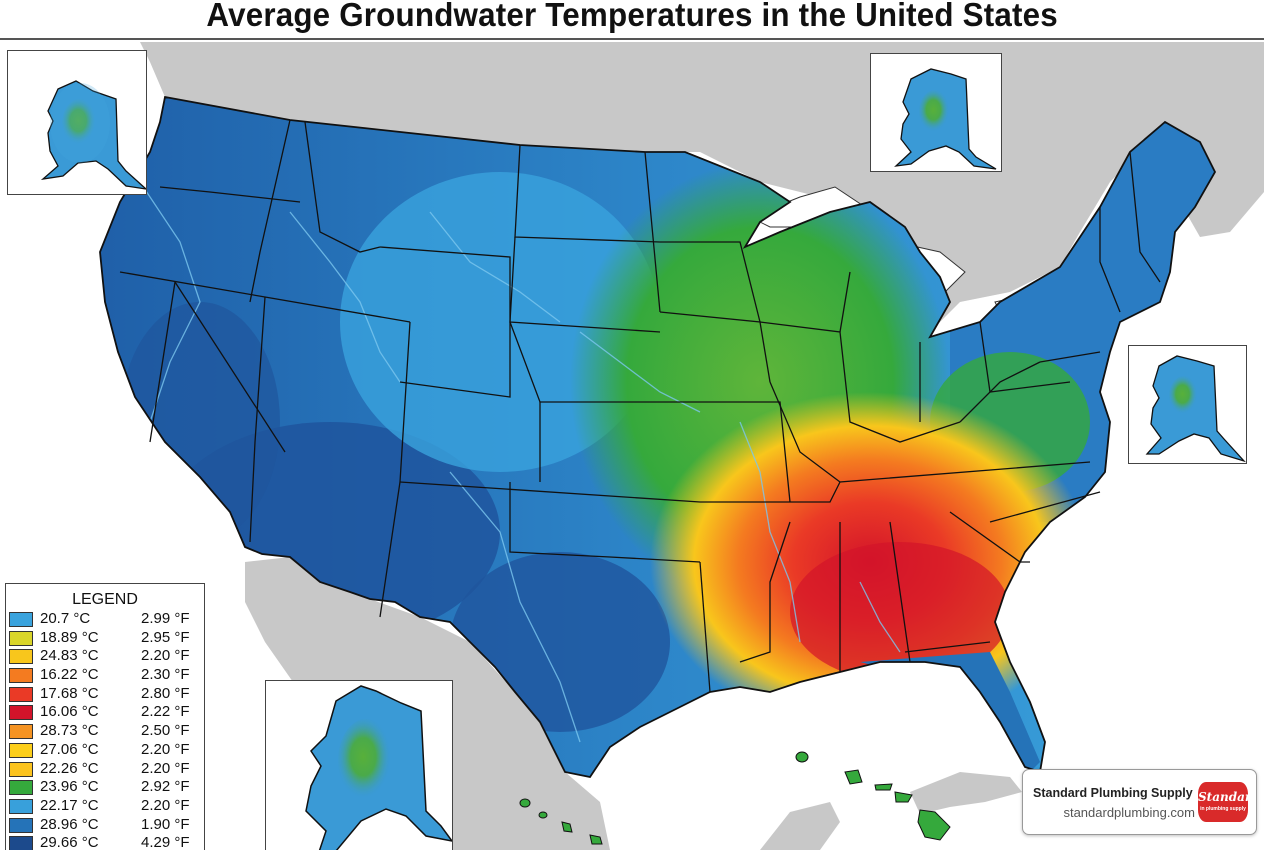  What do you see at coordinates (165, 675) in the screenshot?
I see `legend-fahrenheit: 2.30 °F` at bounding box center [165, 675].